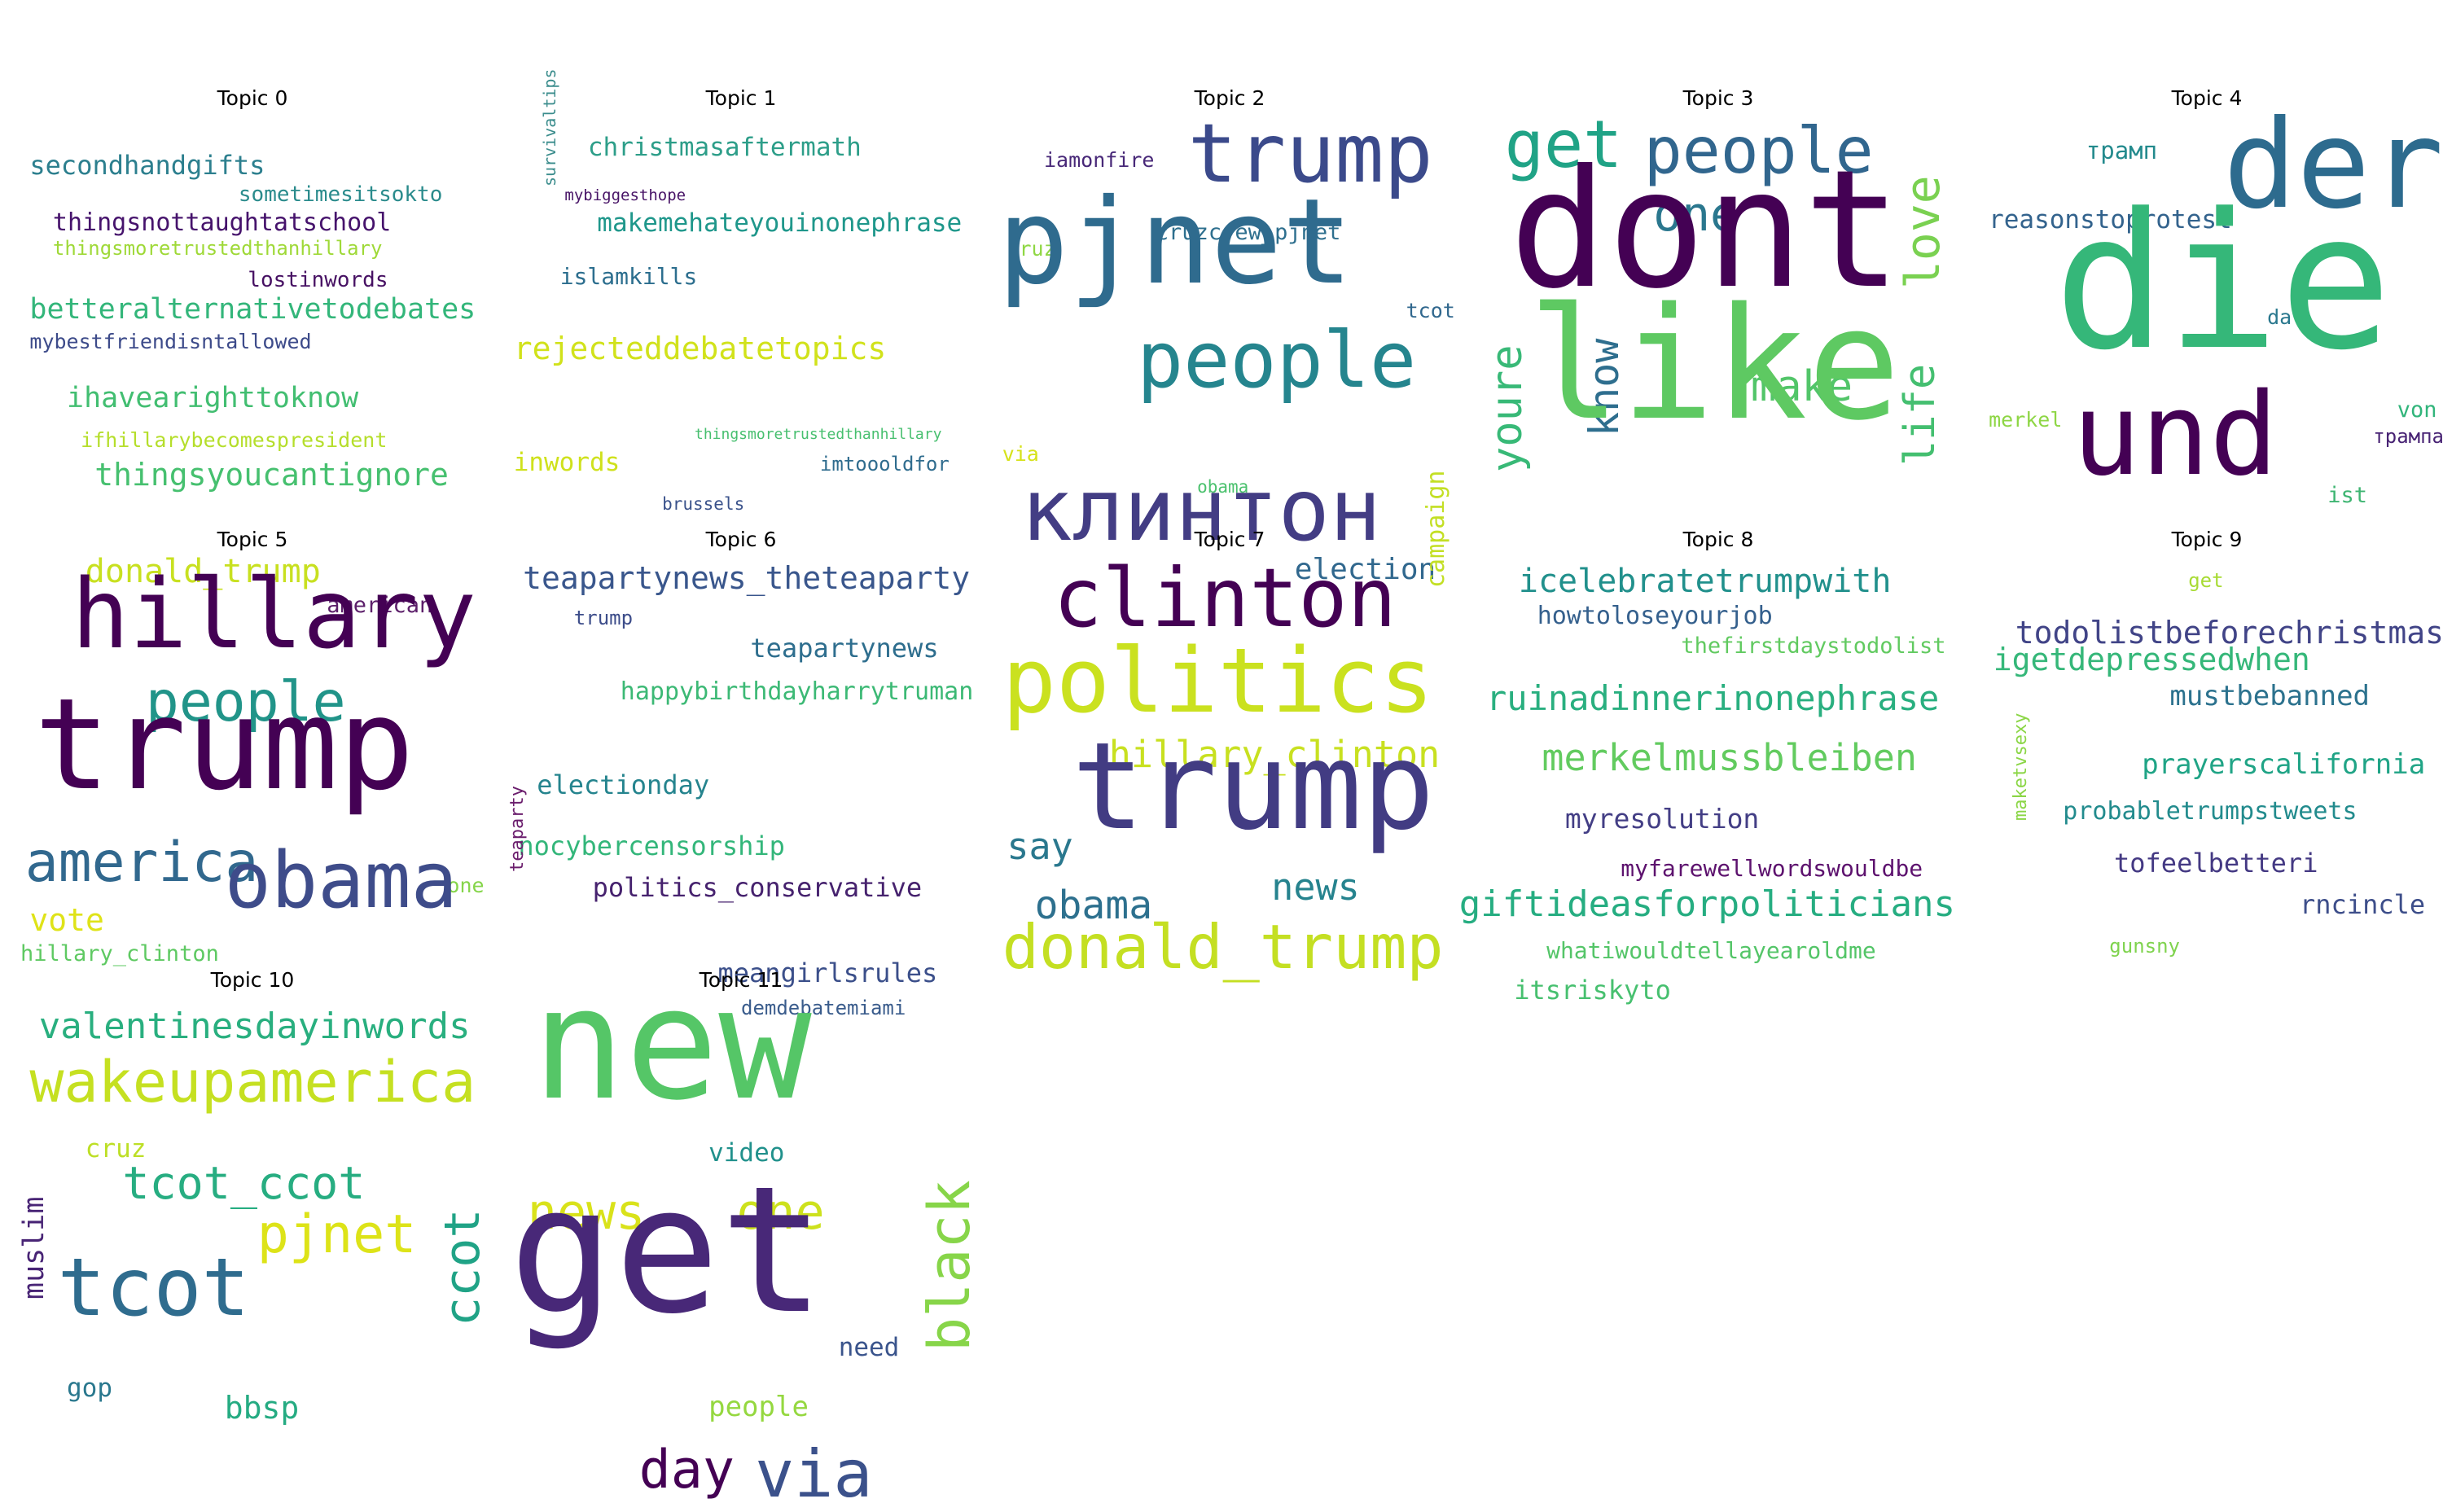 Image resolution: width=2443 pixels, height=1512 pixels. What do you see at coordinates (950, 1266) in the screenshot?
I see `cloud-word: black` at bounding box center [950, 1266].